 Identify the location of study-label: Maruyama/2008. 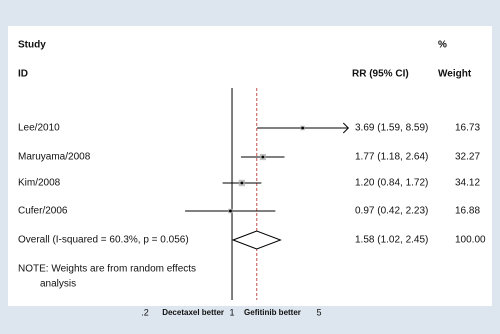
(54, 157).